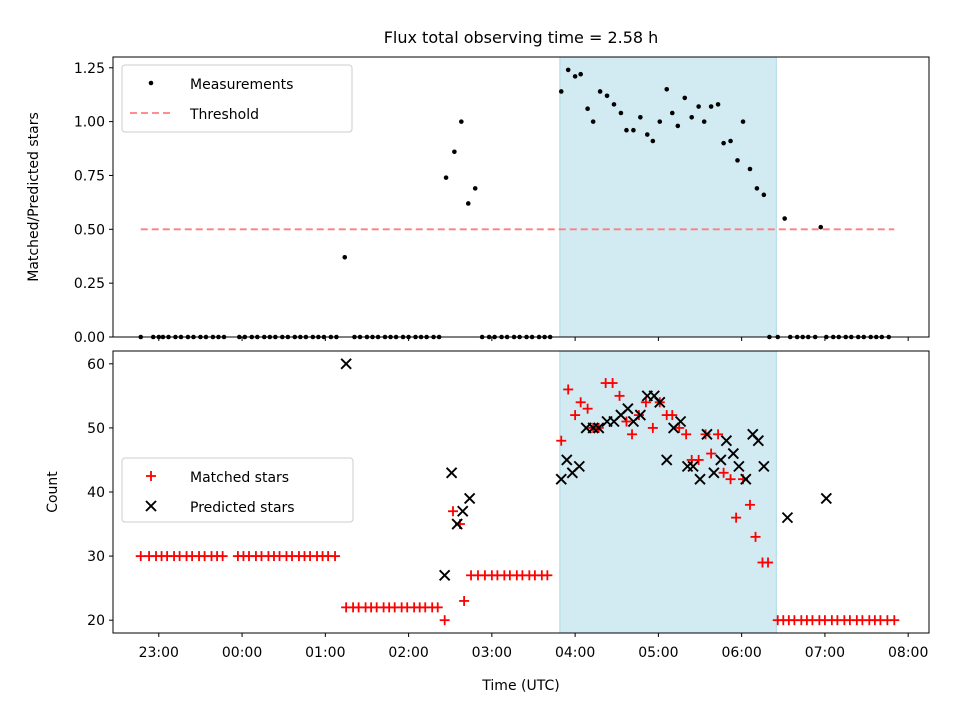  Describe the element at coordinates (492, 653) in the screenshot. I see `x-tick-label: 03:00` at that location.